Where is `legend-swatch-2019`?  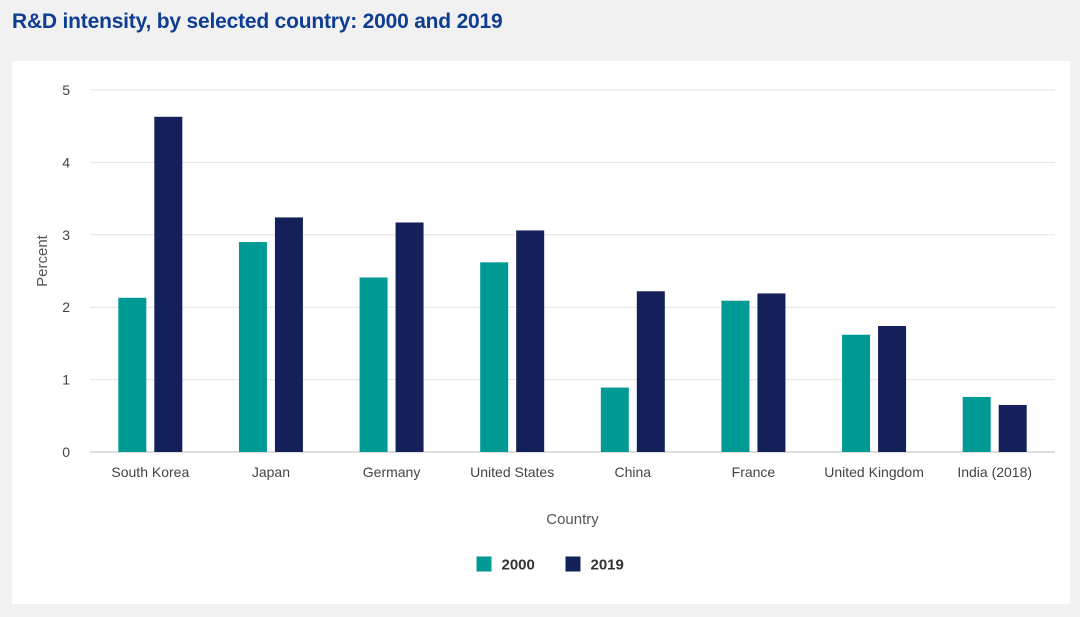 legend-swatch-2019 is located at coordinates (573, 564).